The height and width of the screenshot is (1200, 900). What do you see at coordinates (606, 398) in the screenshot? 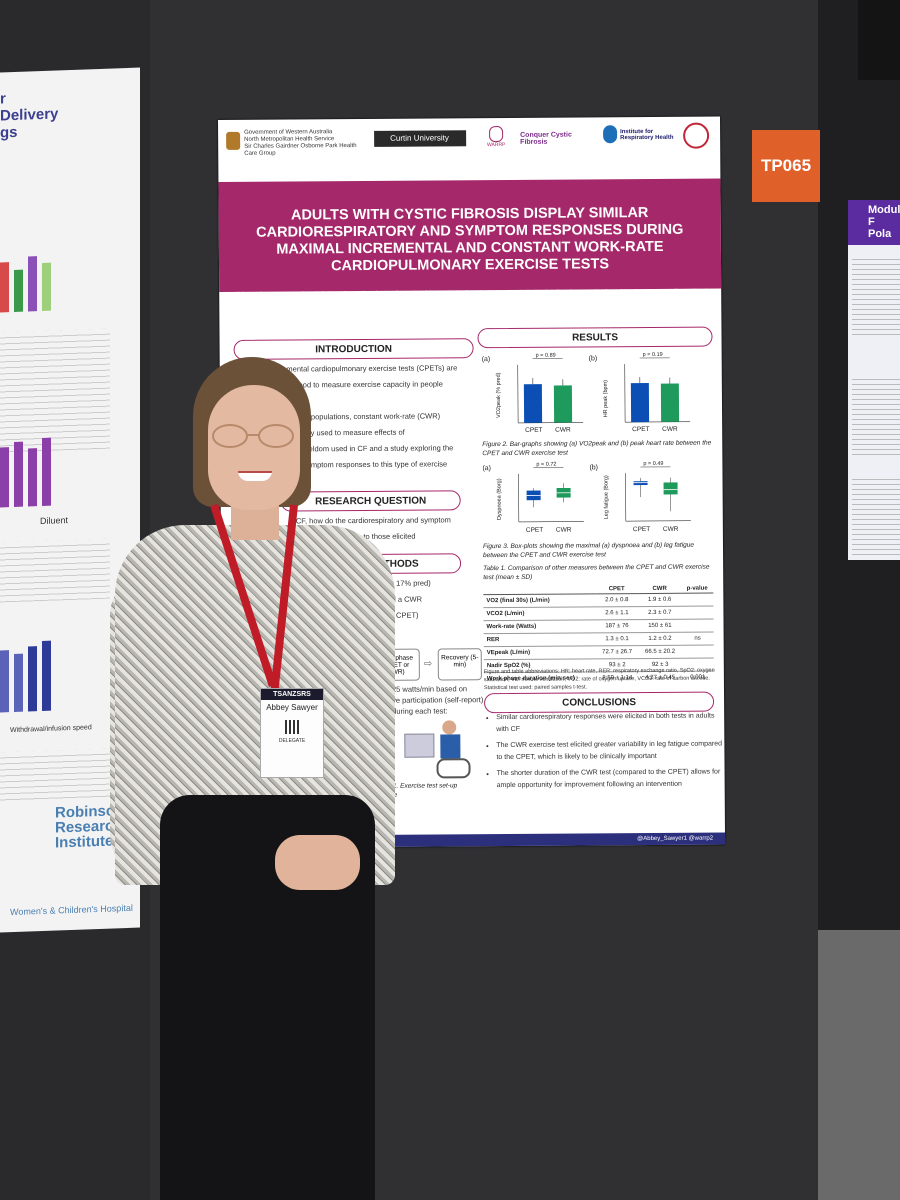
I see `y-axis-label: HR peak (bpm)` at bounding box center [606, 398].